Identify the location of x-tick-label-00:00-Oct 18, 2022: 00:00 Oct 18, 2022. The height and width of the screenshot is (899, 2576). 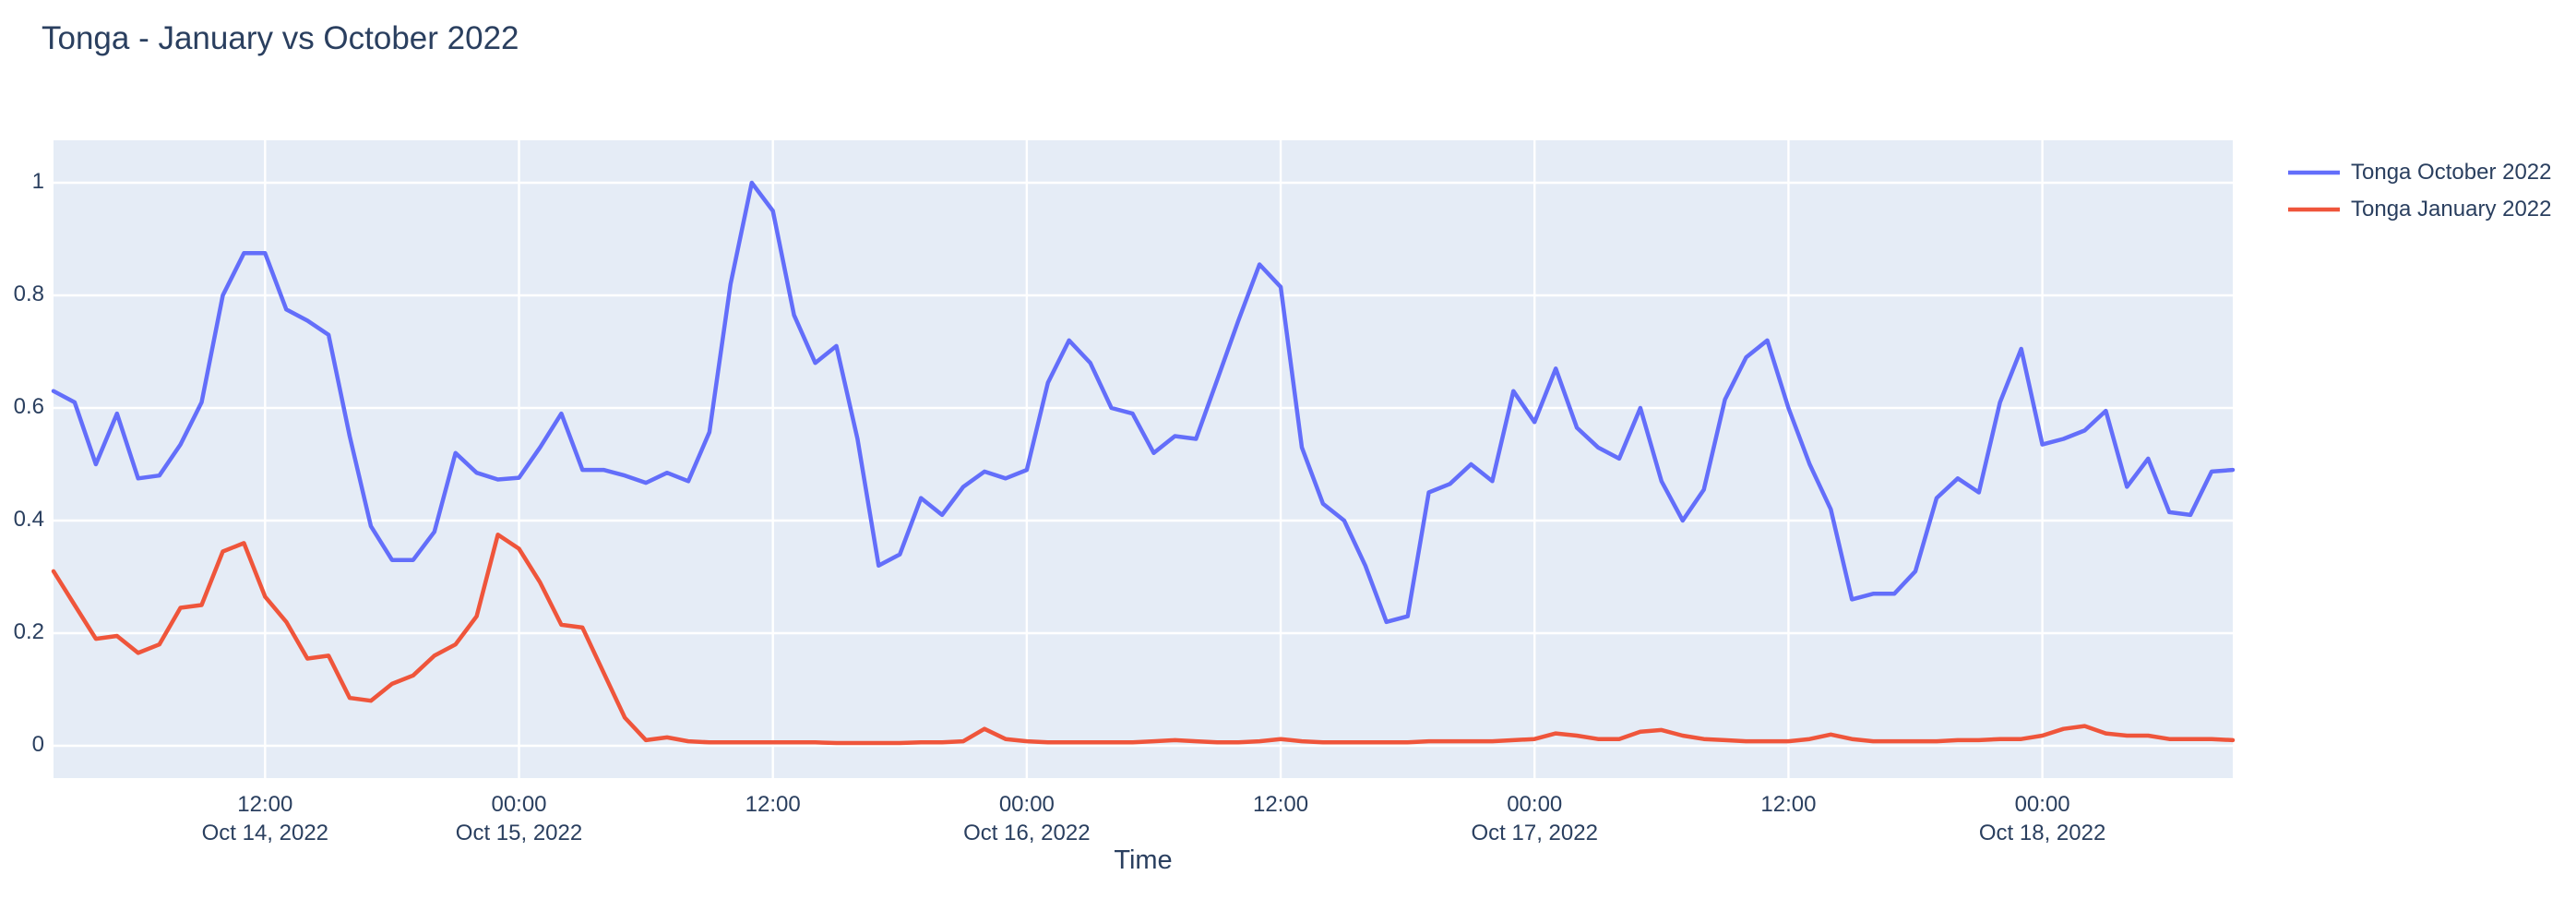
(2042, 819).